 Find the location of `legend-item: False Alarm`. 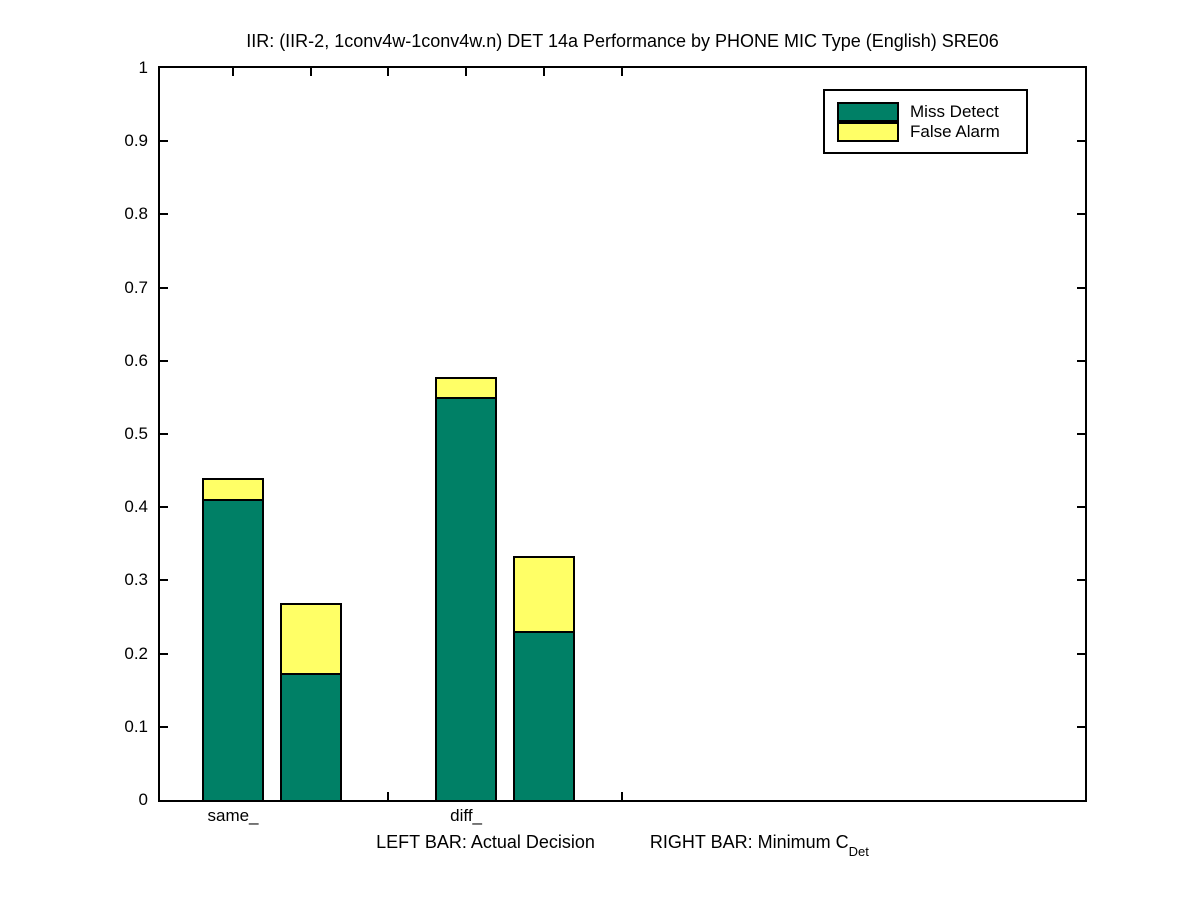

legend-item: False Alarm is located at coordinates (931, 131).